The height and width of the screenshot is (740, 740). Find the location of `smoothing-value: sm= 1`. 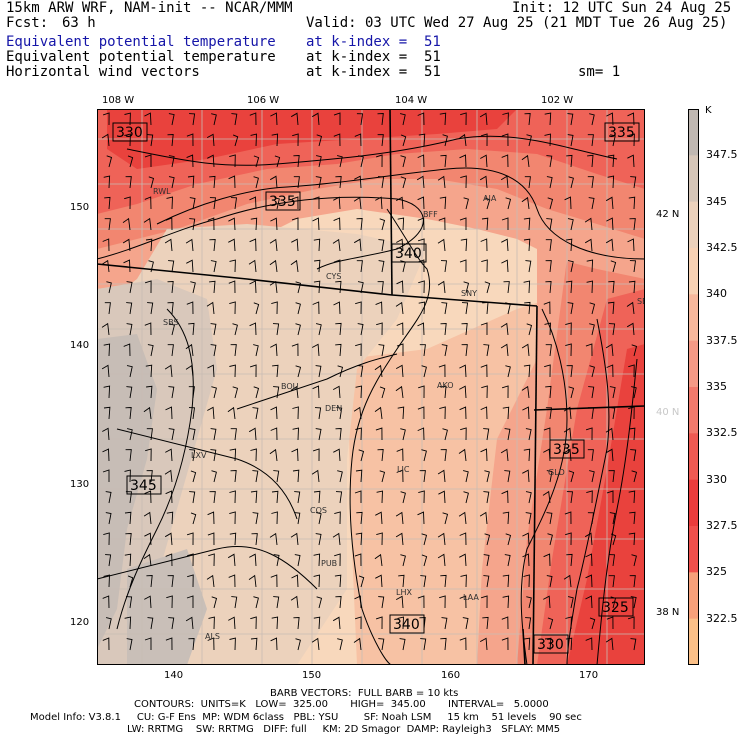

smoothing-value: sm= 1 is located at coordinates (599, 72).